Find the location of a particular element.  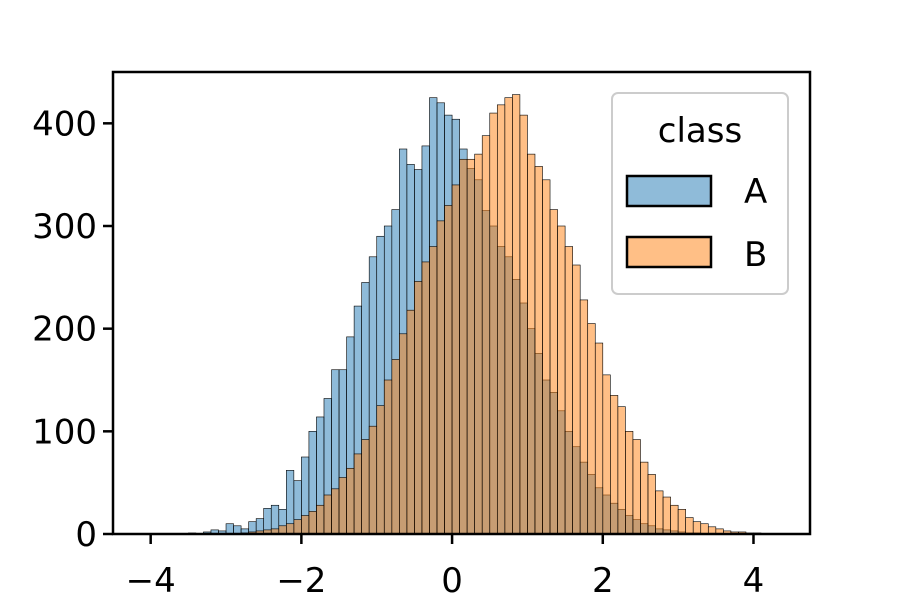

legend-label-b: B is located at coordinates (755, 255).